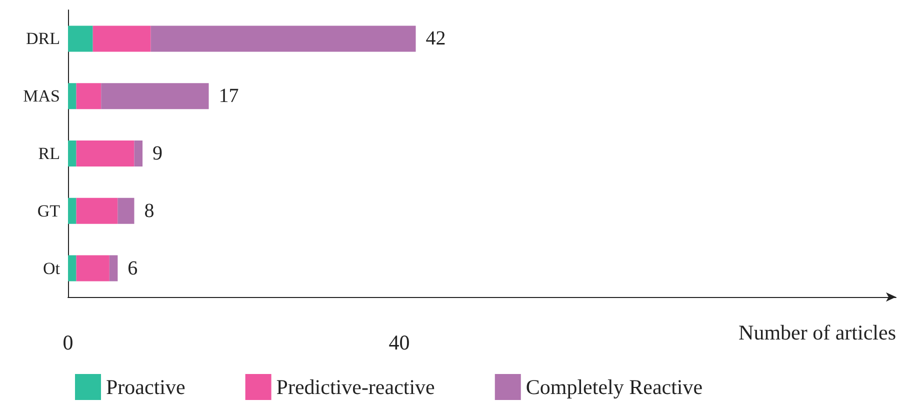 This screenshot has width=902, height=410. What do you see at coordinates (817, 332) in the screenshot?
I see `x-axis-title: Number of articles` at bounding box center [817, 332].